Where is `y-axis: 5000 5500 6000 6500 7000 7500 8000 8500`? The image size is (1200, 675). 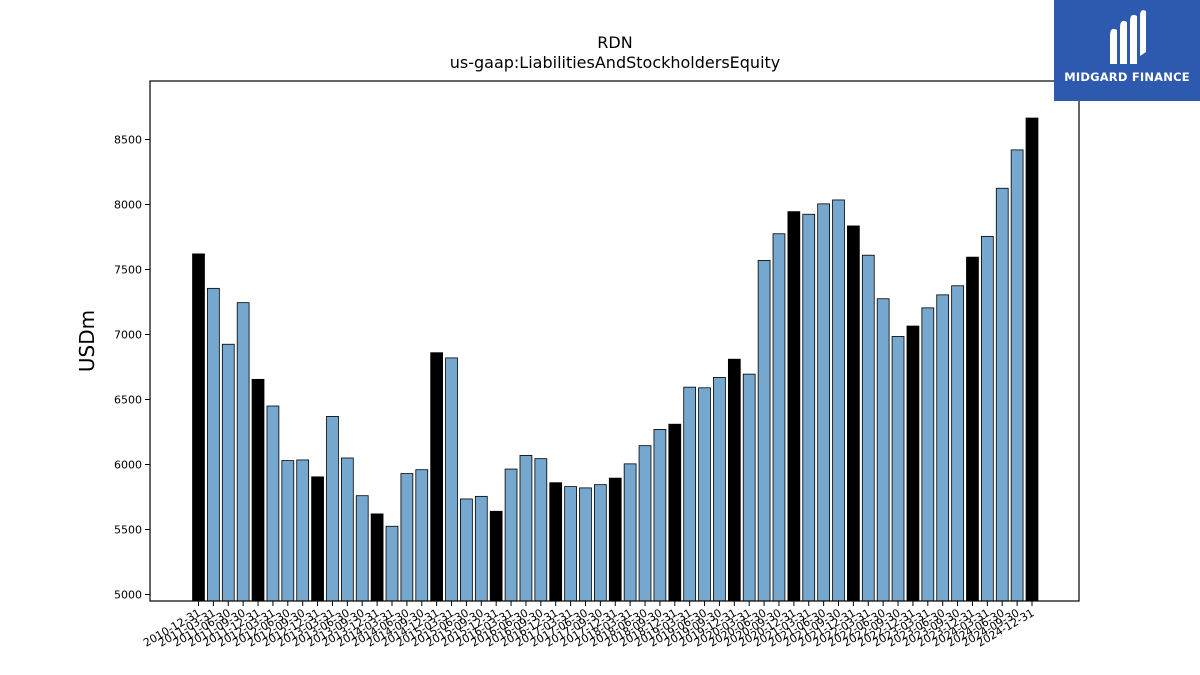
y-axis: 5000 5500 6000 6500 7000 7500 8000 8500 is located at coordinates (132, 368).